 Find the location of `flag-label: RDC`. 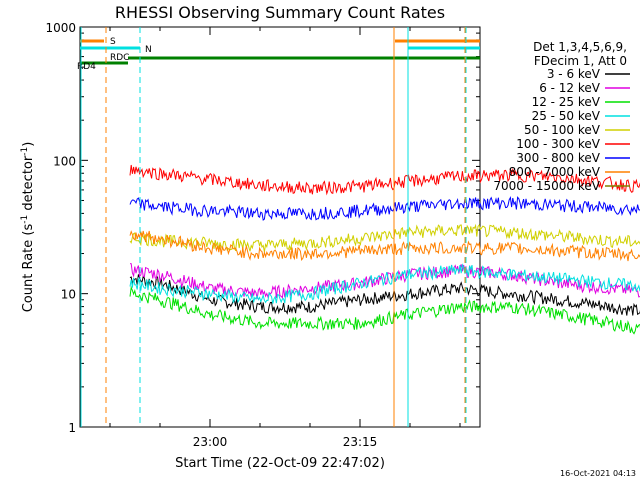

flag-label: RDC is located at coordinates (119, 58).